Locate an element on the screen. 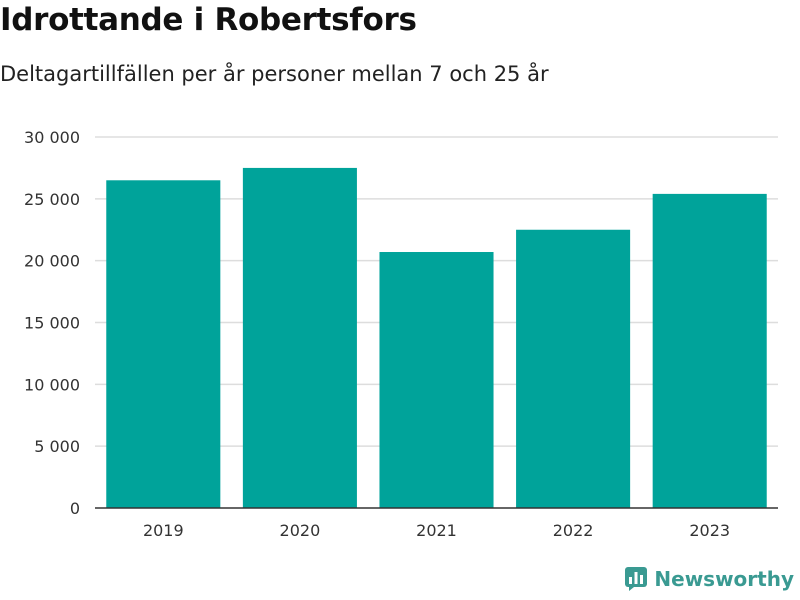  y-tick-labels: 0 5 000 10 000 15 000 20 000 25 000 30 000 is located at coordinates (52, 323).